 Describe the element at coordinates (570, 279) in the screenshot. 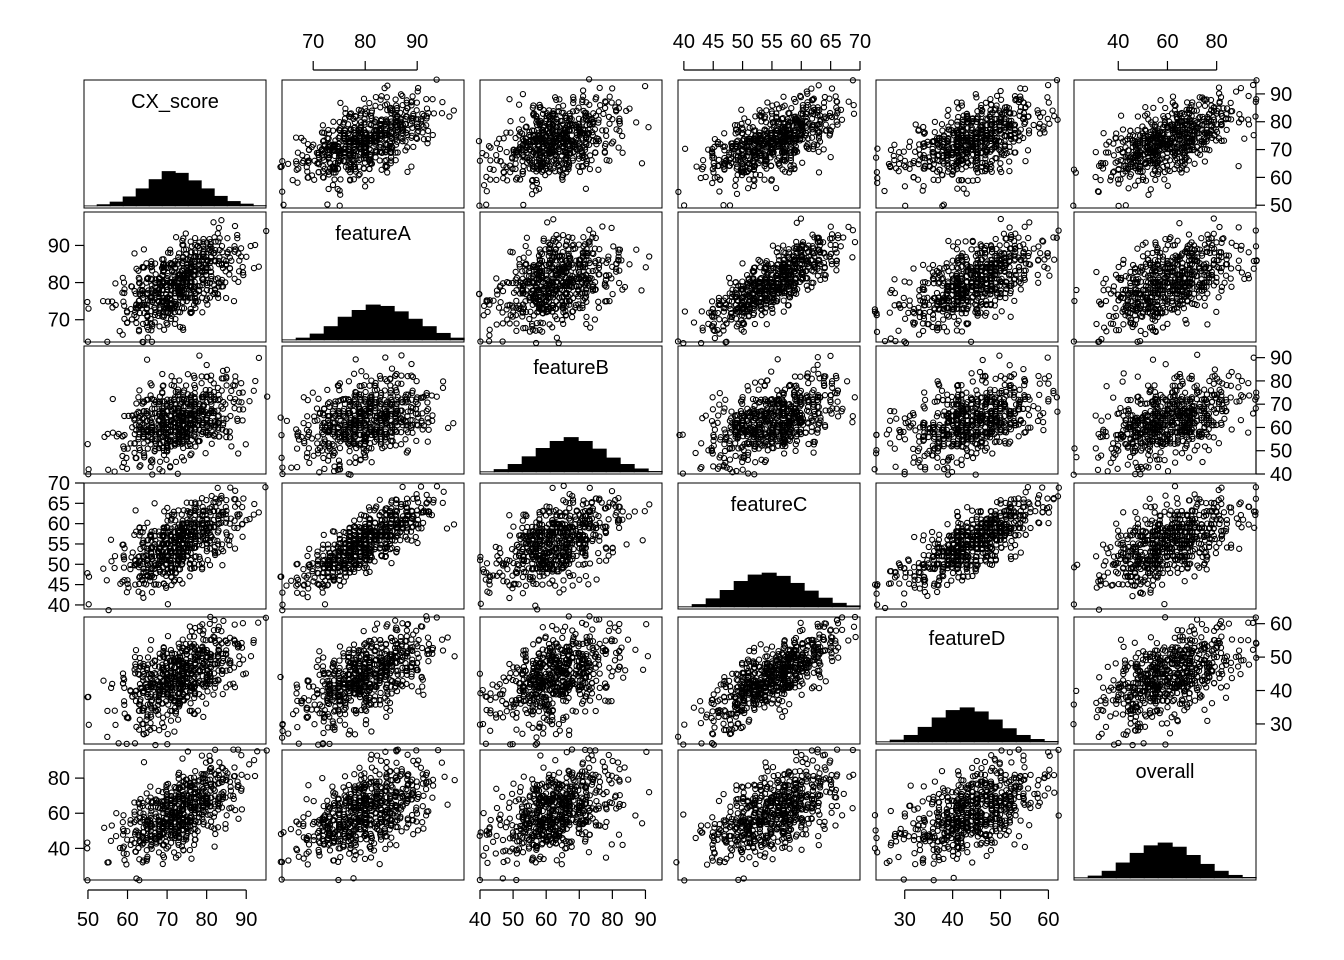

I see `panel-featureA-featureB` at that location.